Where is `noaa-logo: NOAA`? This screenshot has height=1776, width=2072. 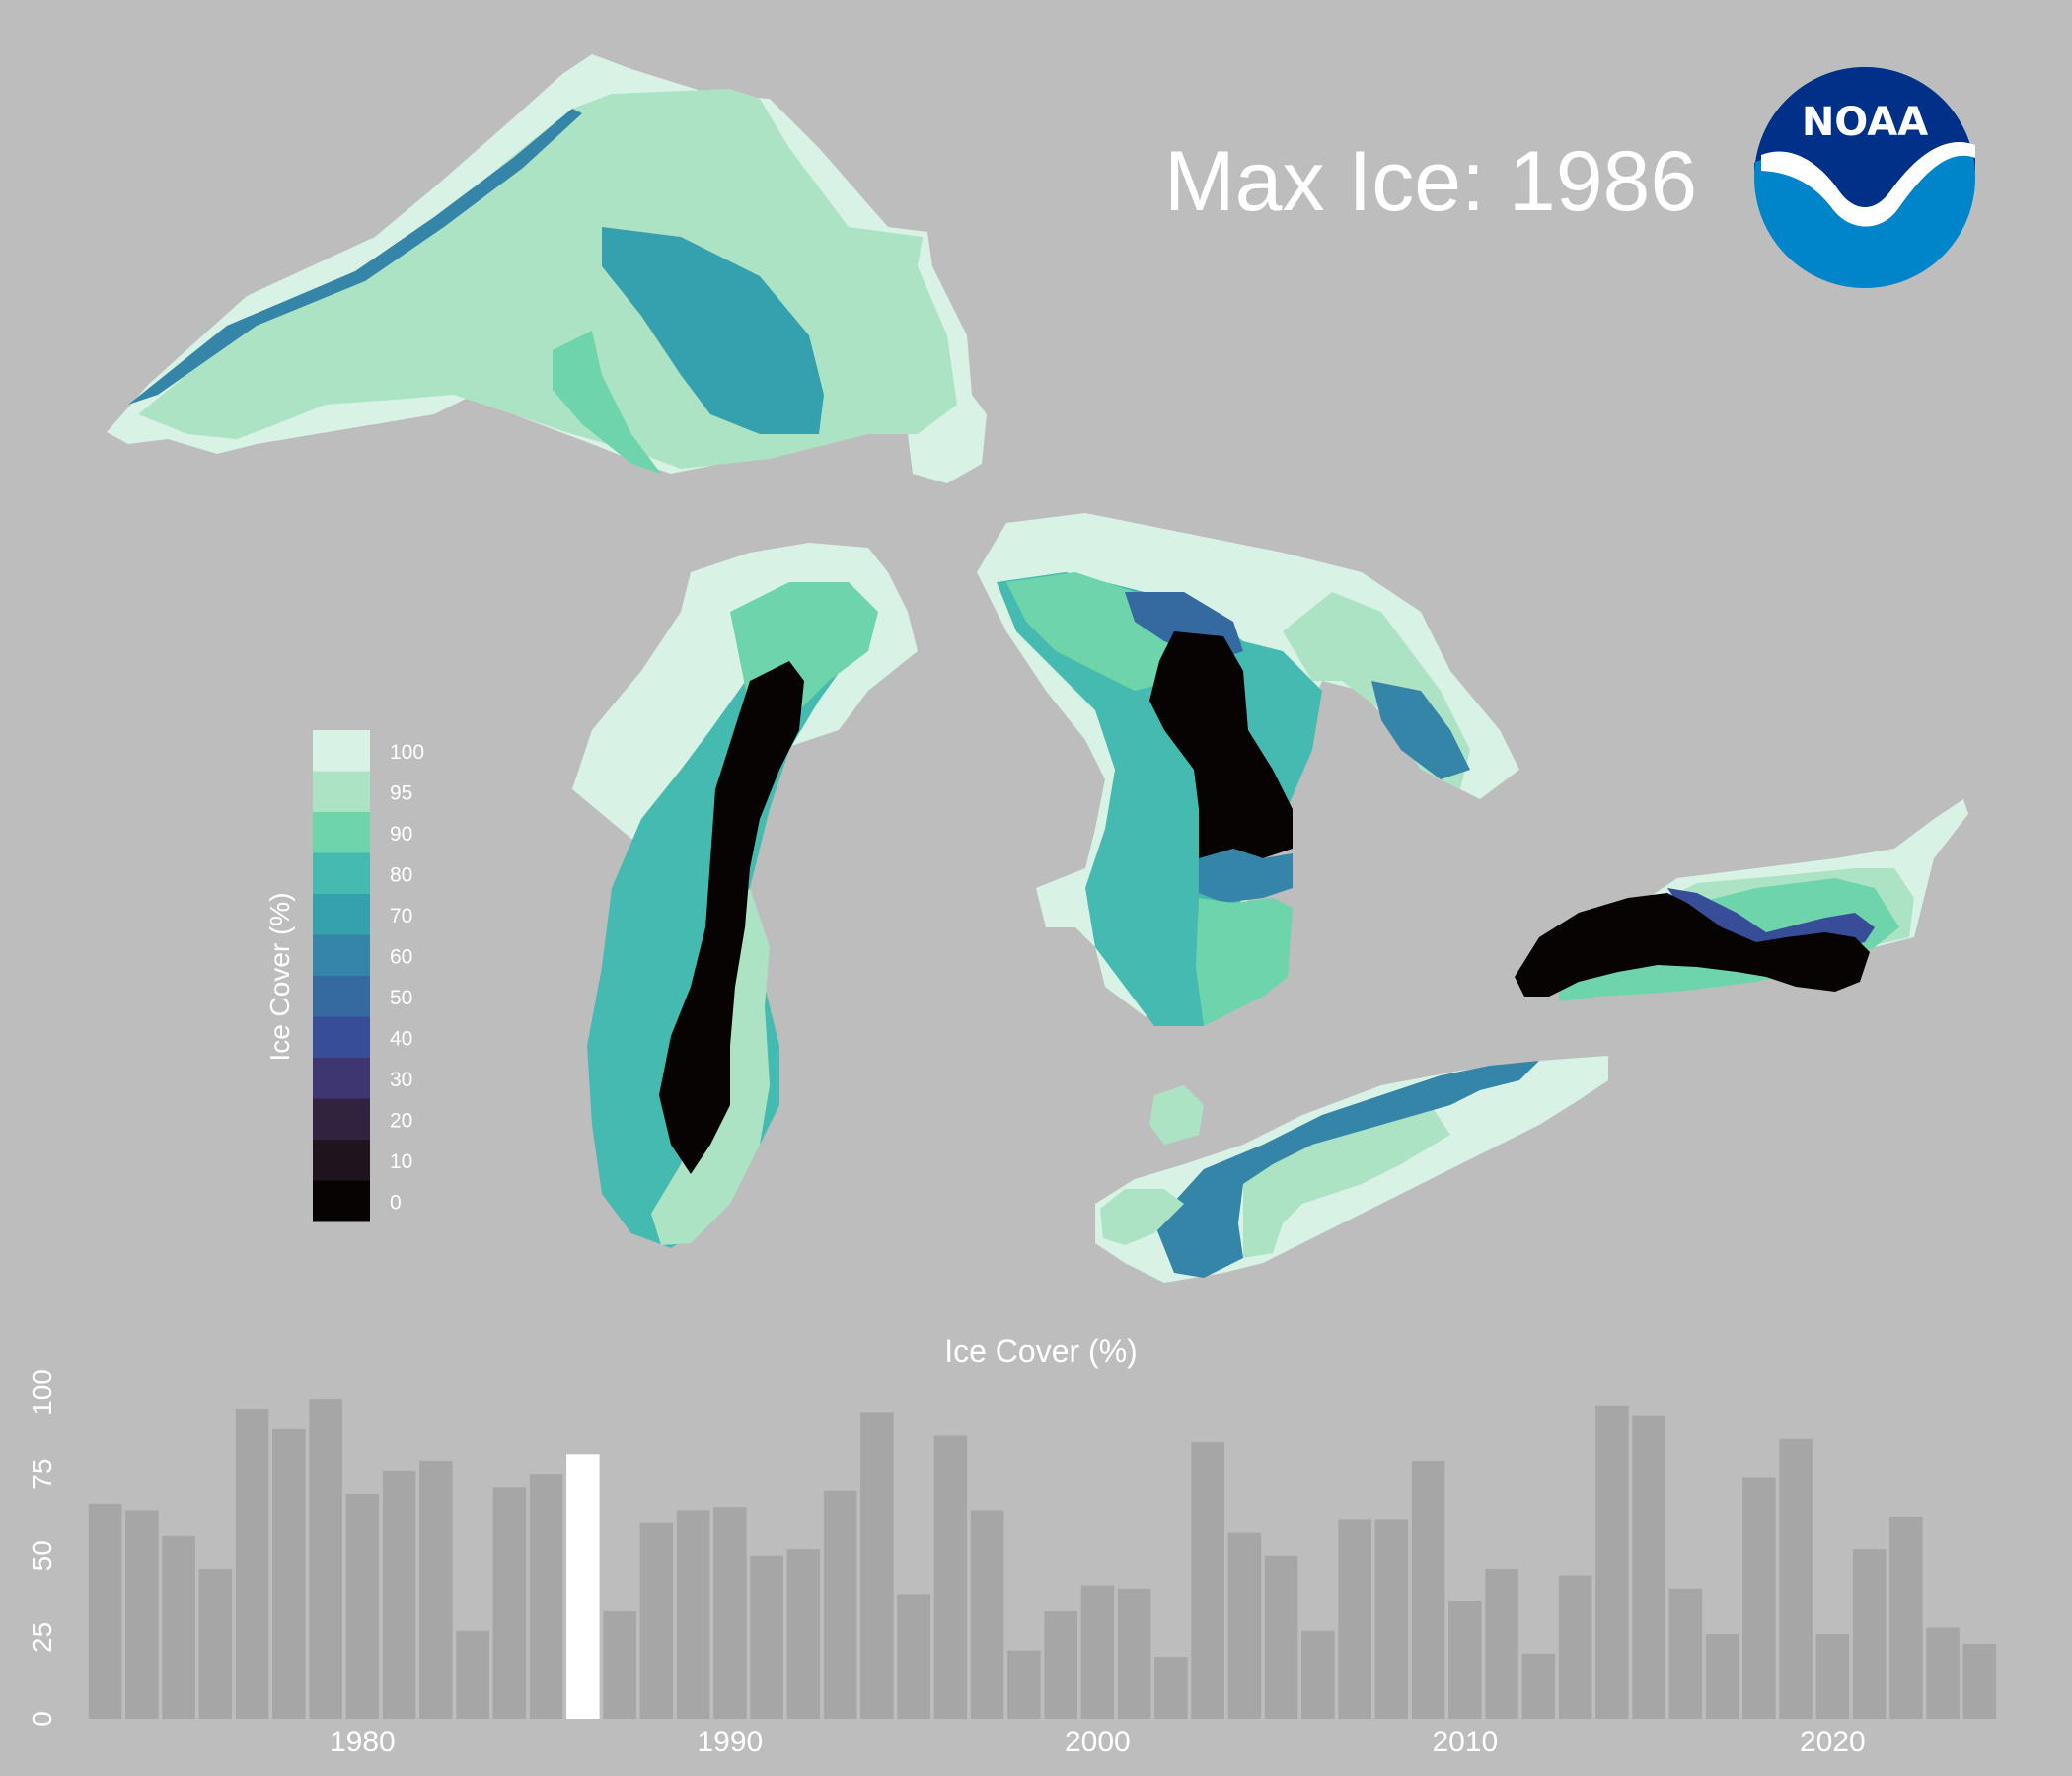
noaa-logo: NOAA is located at coordinates (1865, 178).